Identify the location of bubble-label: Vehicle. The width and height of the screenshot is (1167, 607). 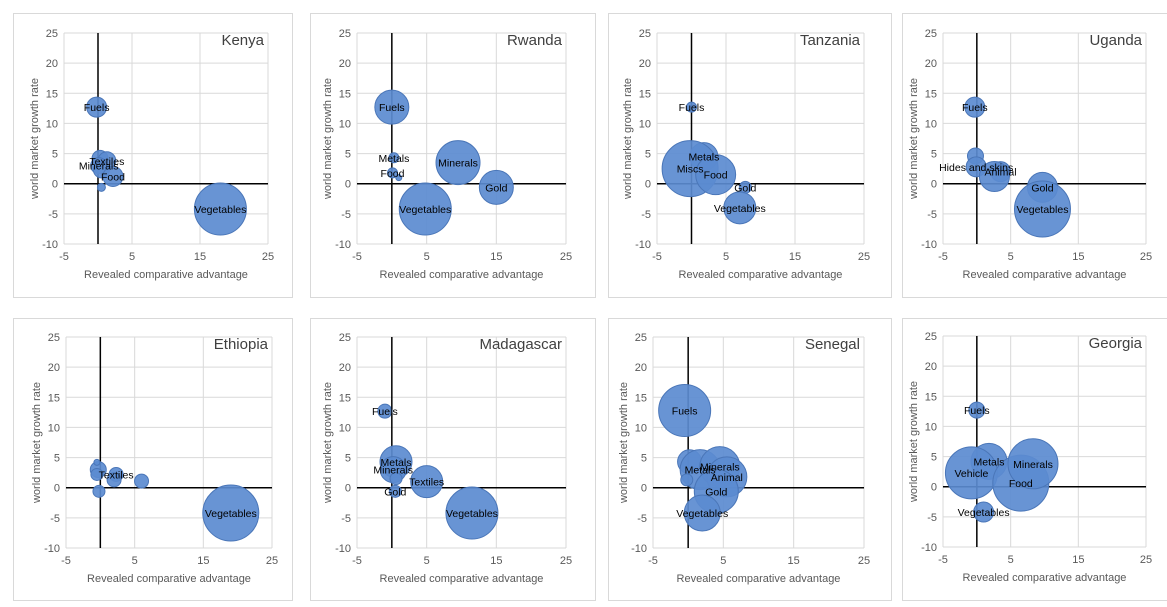
(971, 474).